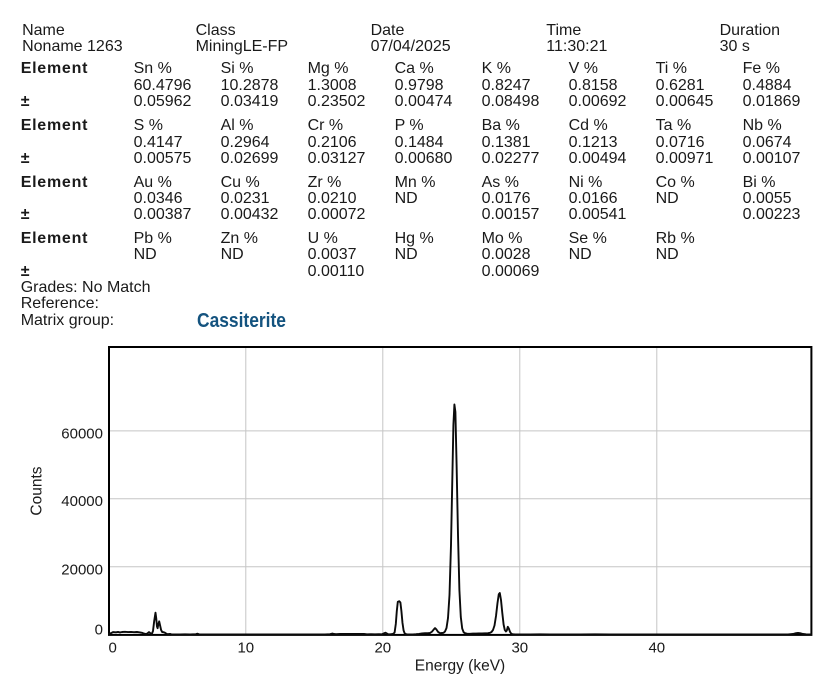  Describe the element at coordinates (82, 570) in the screenshot. I see `svg-text: 20000` at that location.